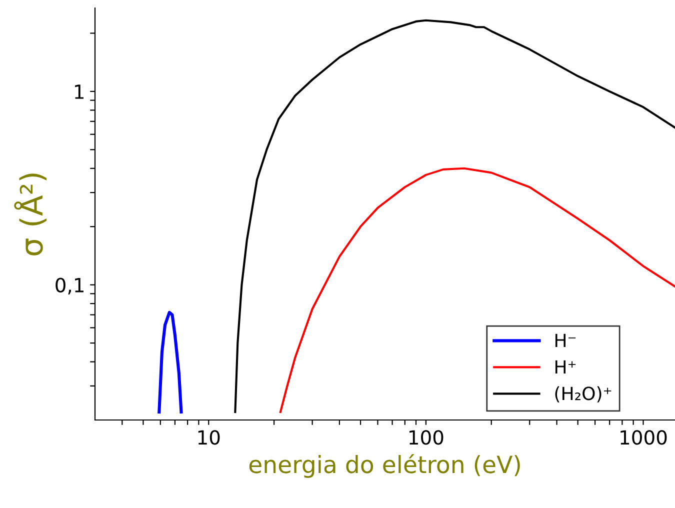 This screenshot has width=675, height=508. Describe the element at coordinates (583, 394) in the screenshot. I see `legend-label: (H₂O)⁺` at that location.